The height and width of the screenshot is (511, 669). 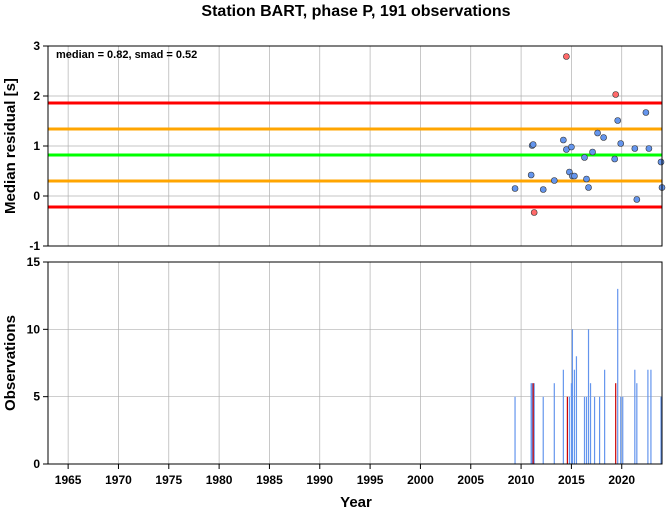 I want to click on bottom-y-tick-label: 10, so click(x=34, y=329).